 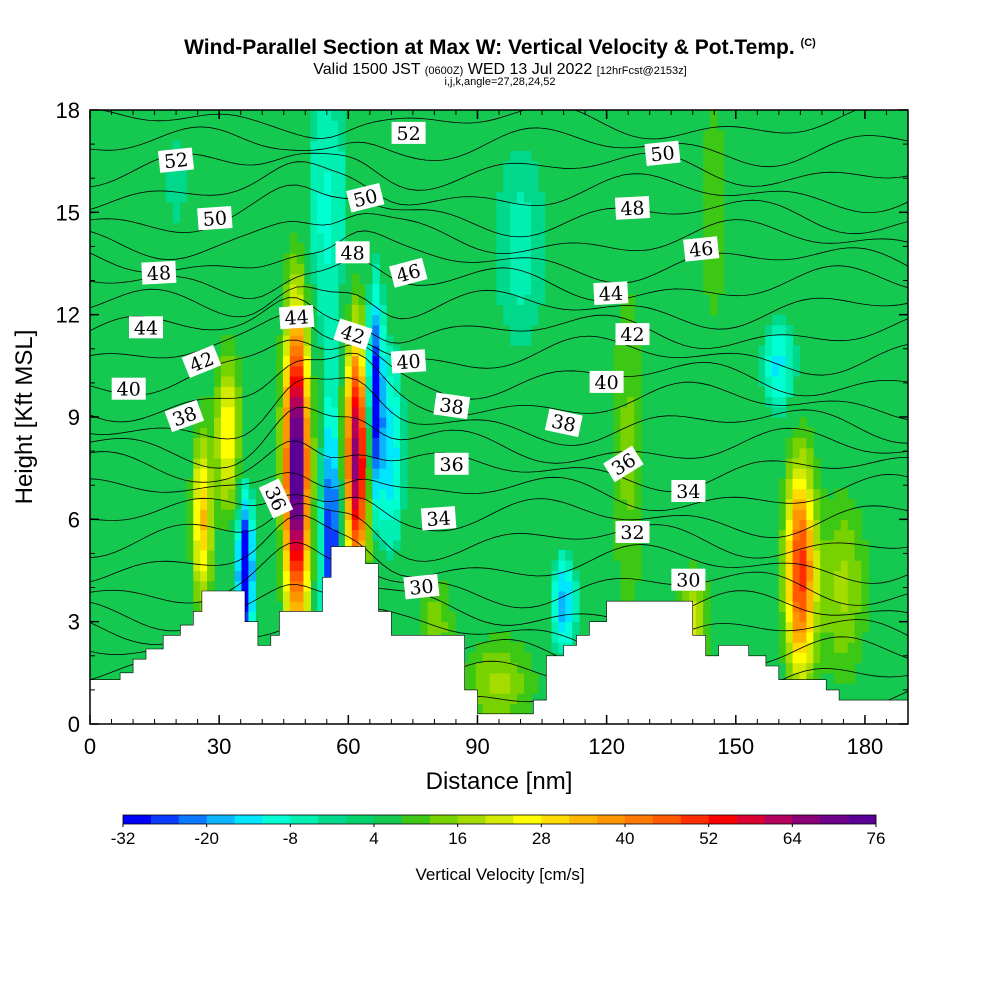 I want to click on valid-time-utc: (0600Z), so click(x=444, y=71).